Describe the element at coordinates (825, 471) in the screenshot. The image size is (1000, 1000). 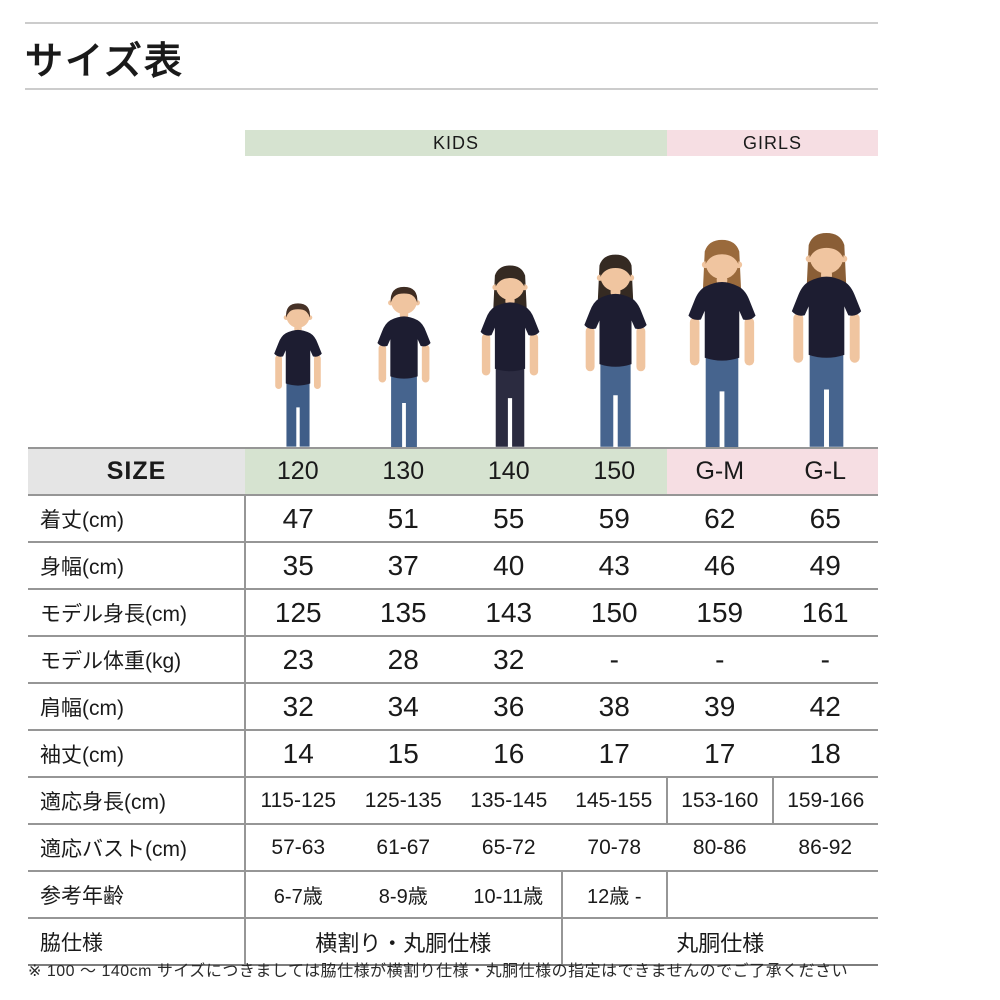
I see `size-col-gl: G-L` at that location.